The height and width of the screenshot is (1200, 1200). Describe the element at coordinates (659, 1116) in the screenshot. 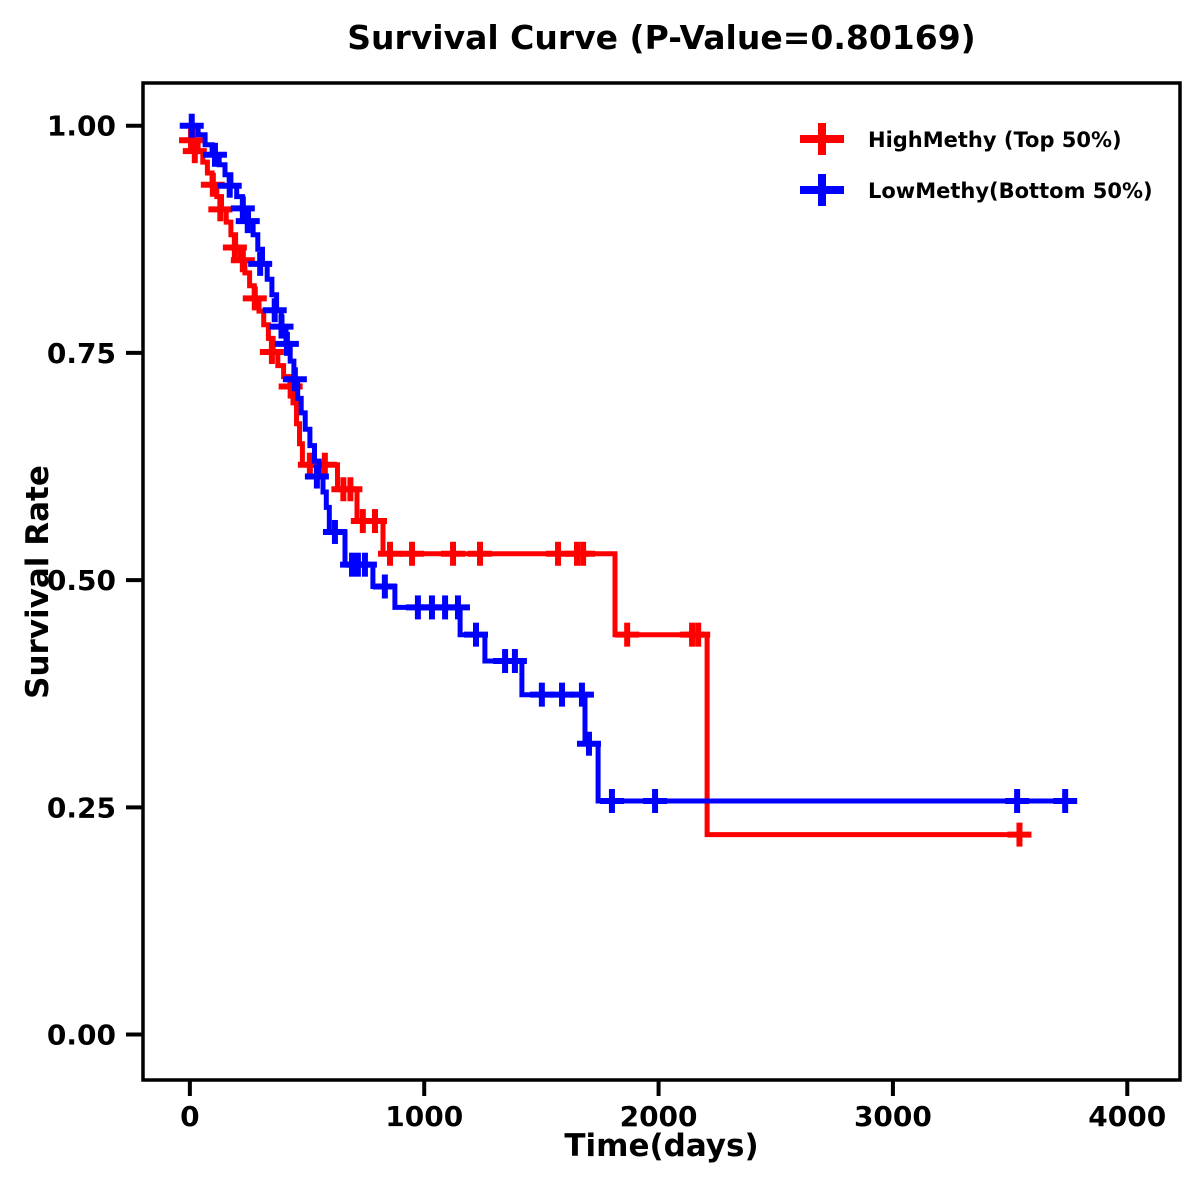

I see `x-axis-tick-label: 2000` at that location.